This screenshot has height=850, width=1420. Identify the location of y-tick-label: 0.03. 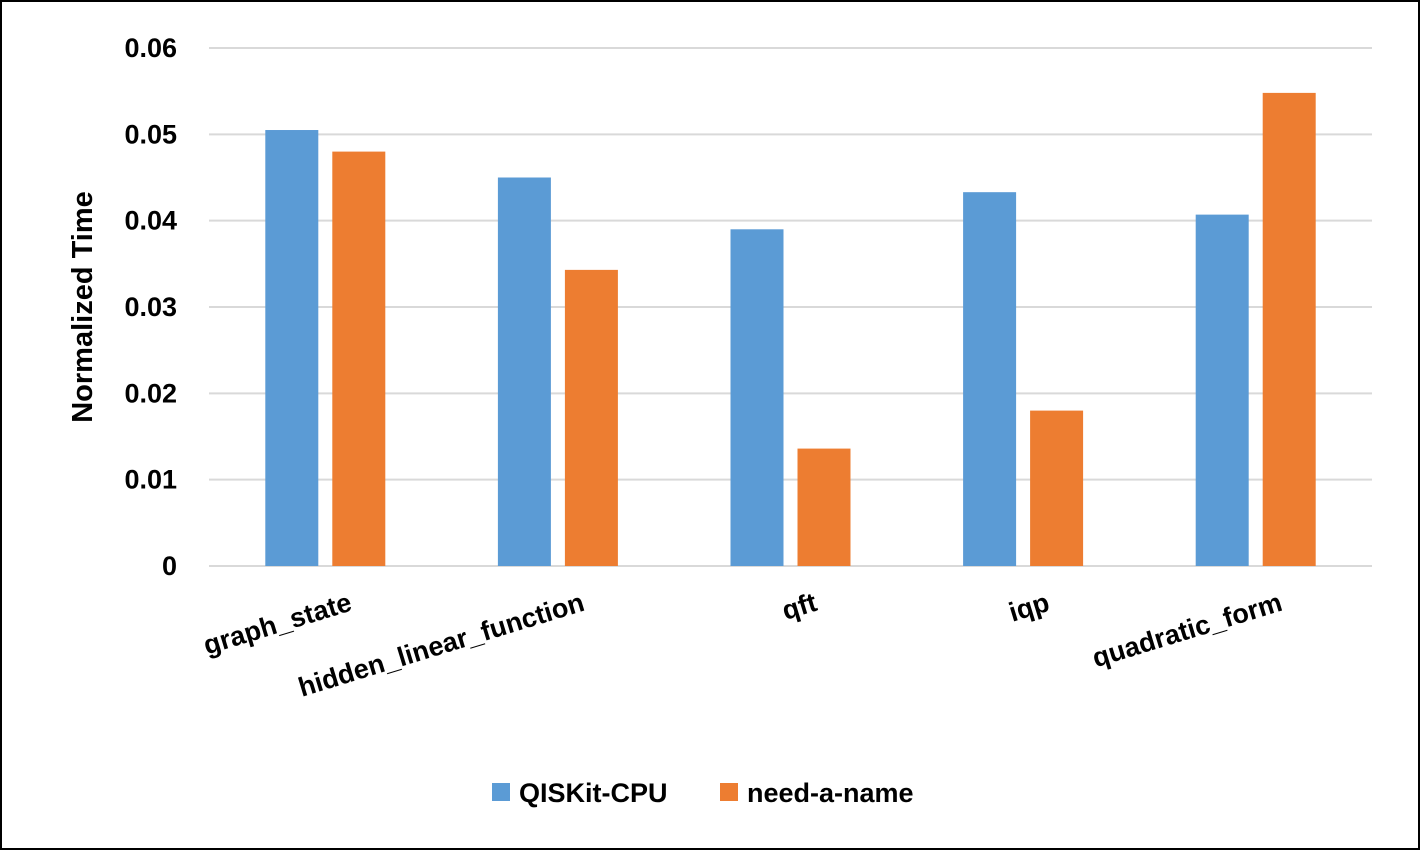
(150, 307).